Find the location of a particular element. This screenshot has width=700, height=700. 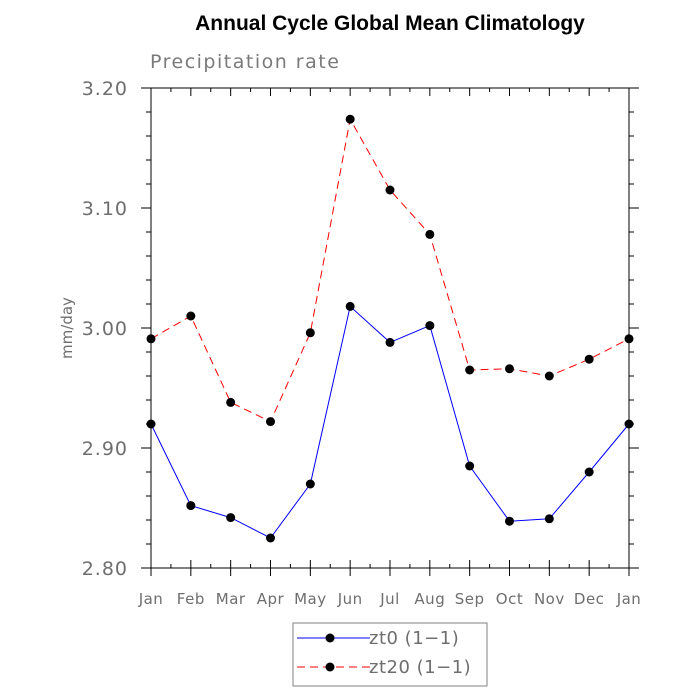

y-tick-label: 2.80 is located at coordinates (105, 569).